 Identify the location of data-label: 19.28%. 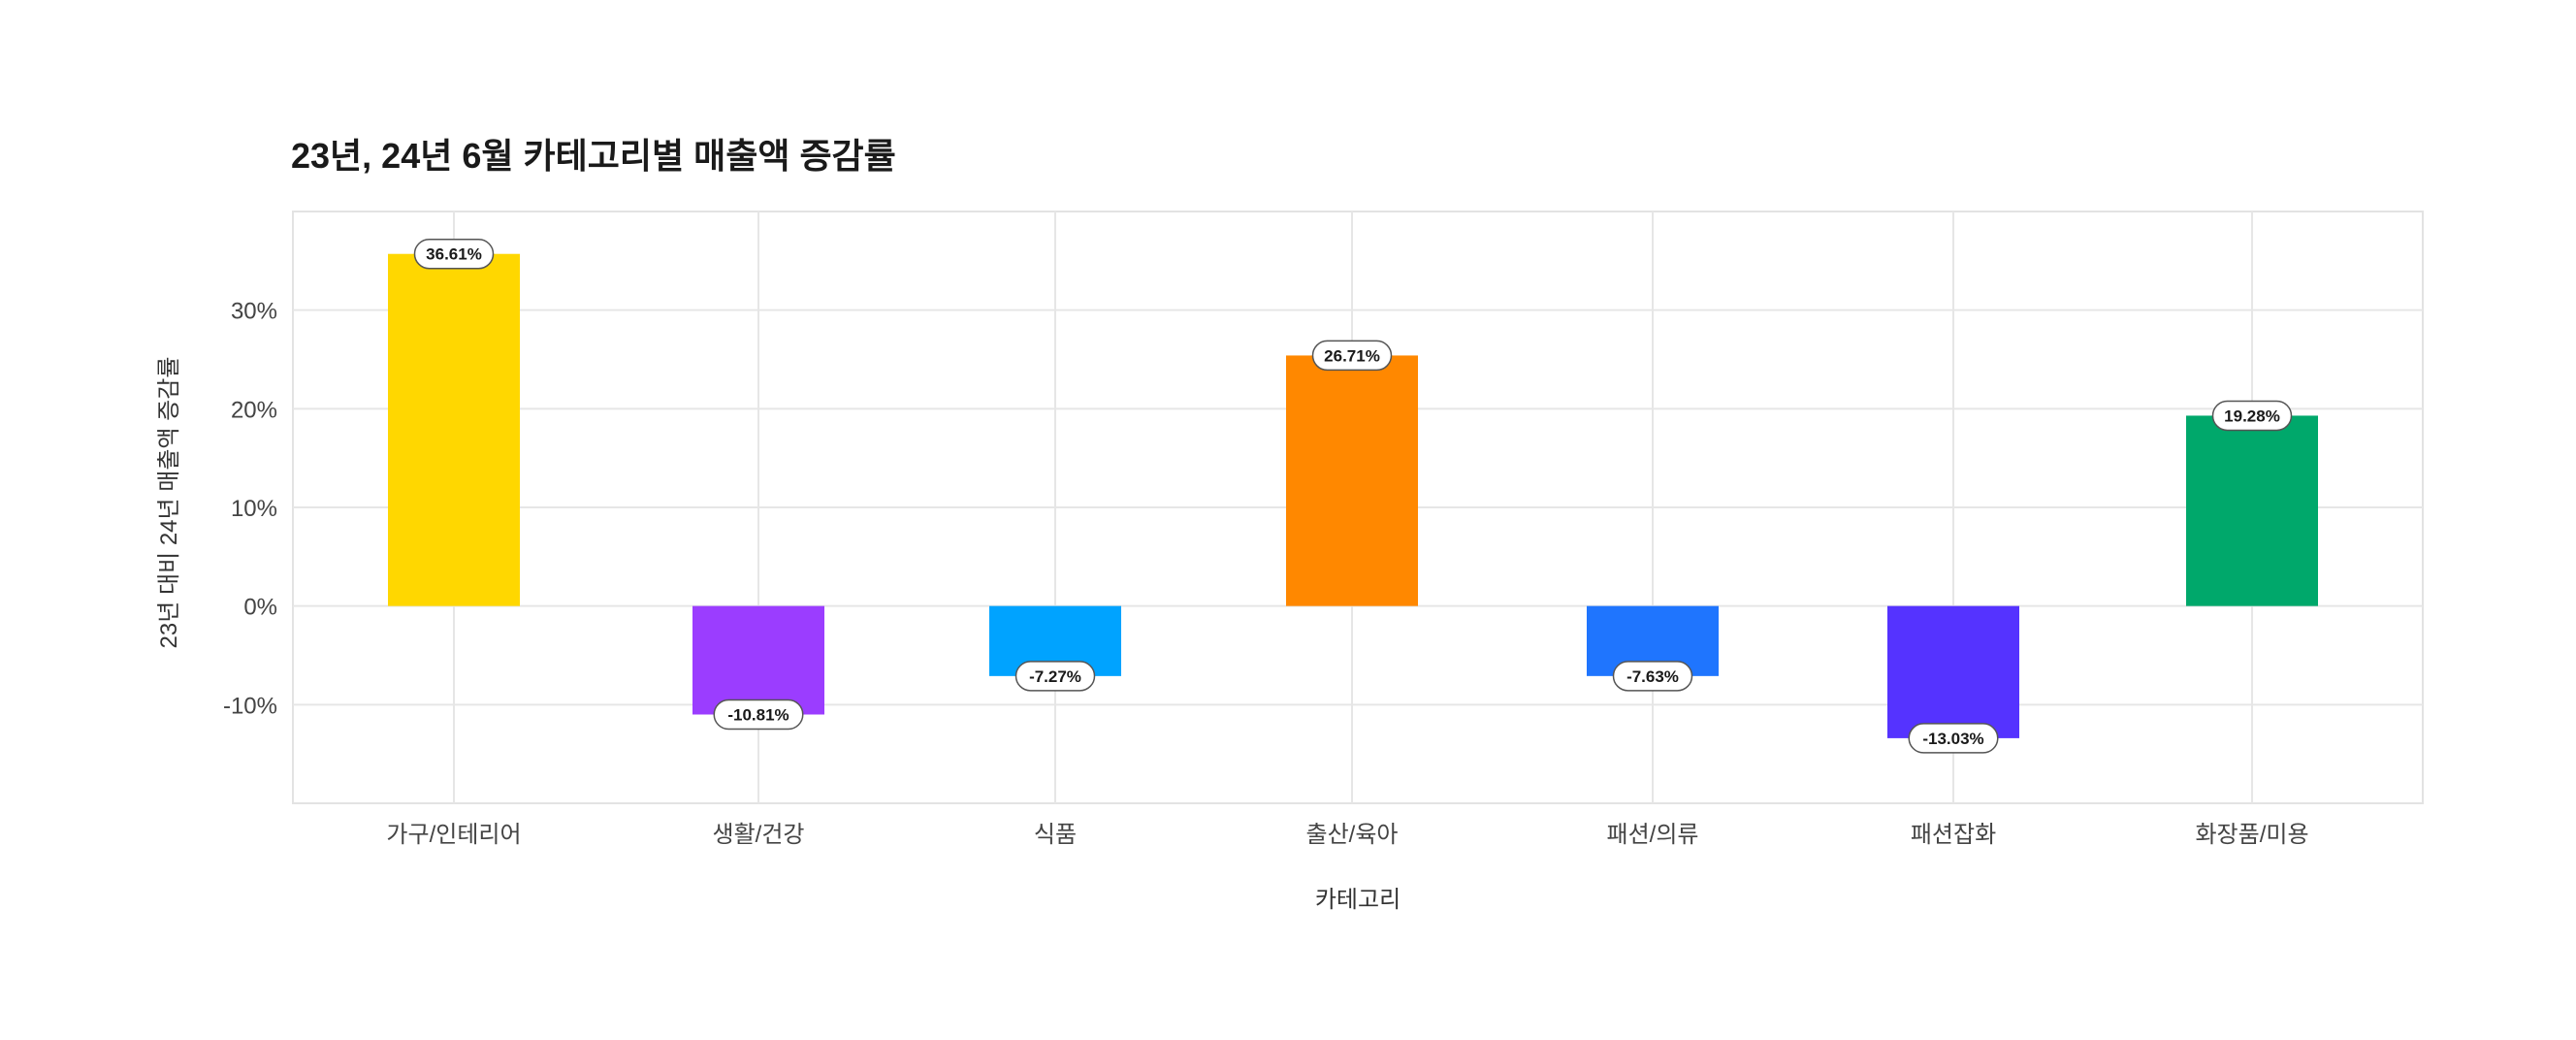
(2252, 415).